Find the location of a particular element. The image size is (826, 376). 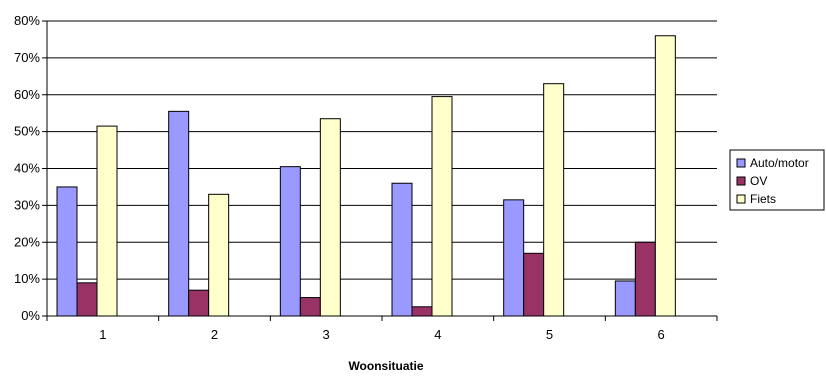

legend-box is located at coordinates (777, 180).